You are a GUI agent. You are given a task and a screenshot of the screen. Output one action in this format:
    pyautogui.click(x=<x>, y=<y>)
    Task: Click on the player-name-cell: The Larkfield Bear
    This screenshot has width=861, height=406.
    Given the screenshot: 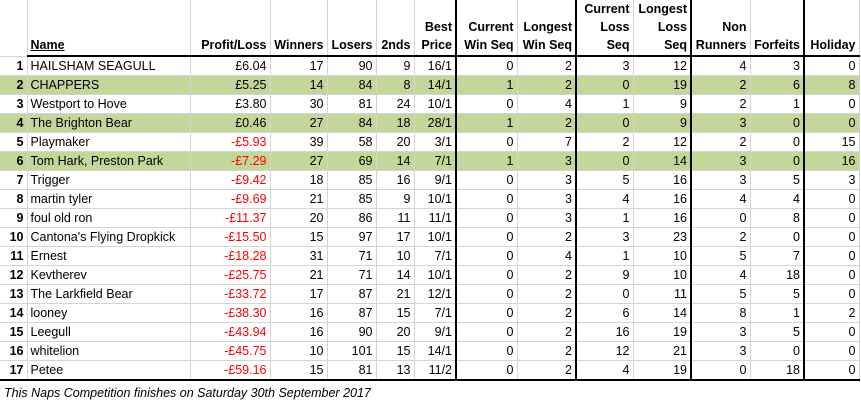 What is the action you would take?
    pyautogui.click(x=109, y=294)
    